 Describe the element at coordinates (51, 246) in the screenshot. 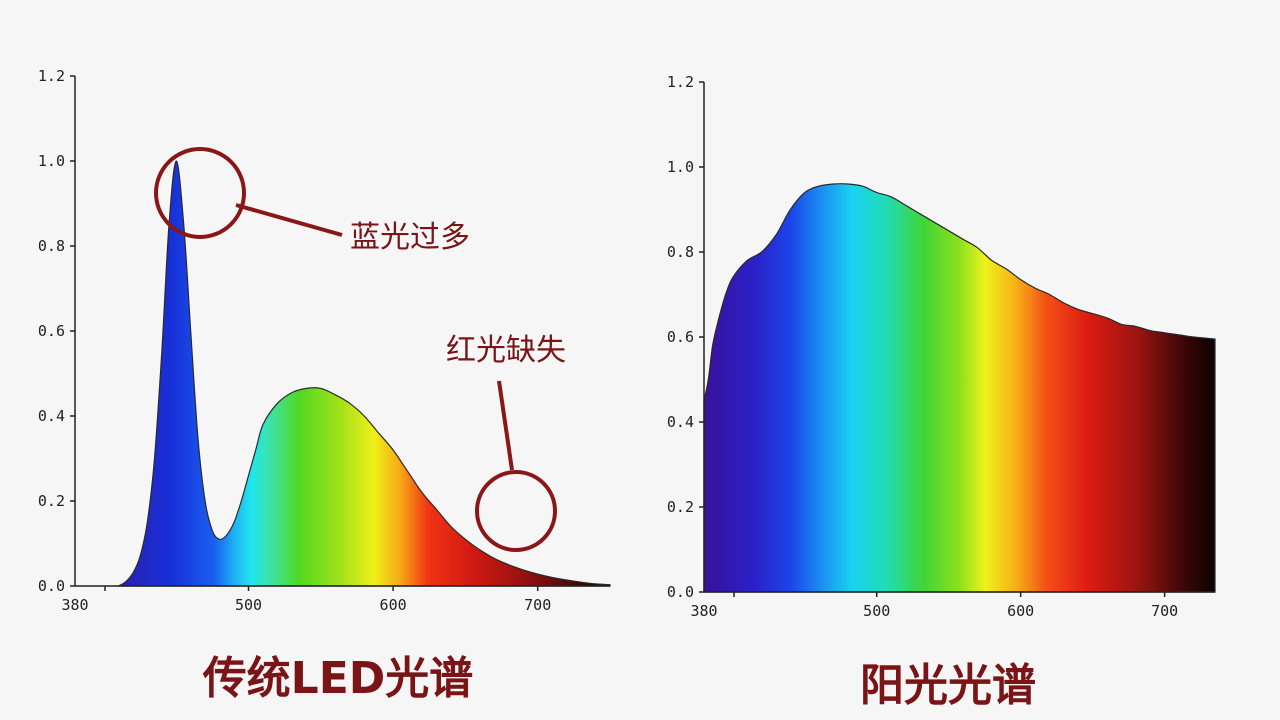

I see `led-y-tick-label: 0.8` at that location.